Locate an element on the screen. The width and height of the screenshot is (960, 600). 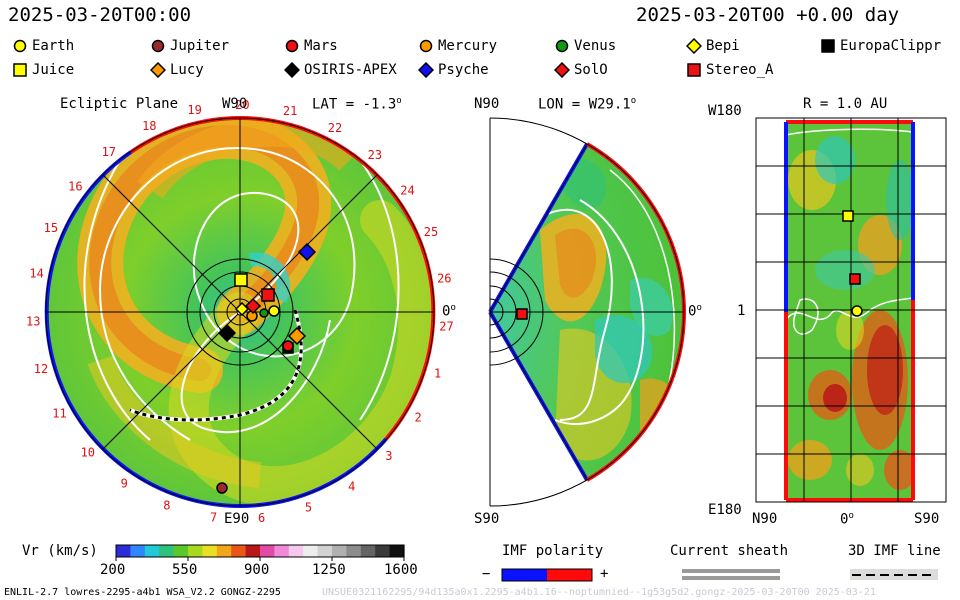
meridional-panel is located at coordinates (587, 312).